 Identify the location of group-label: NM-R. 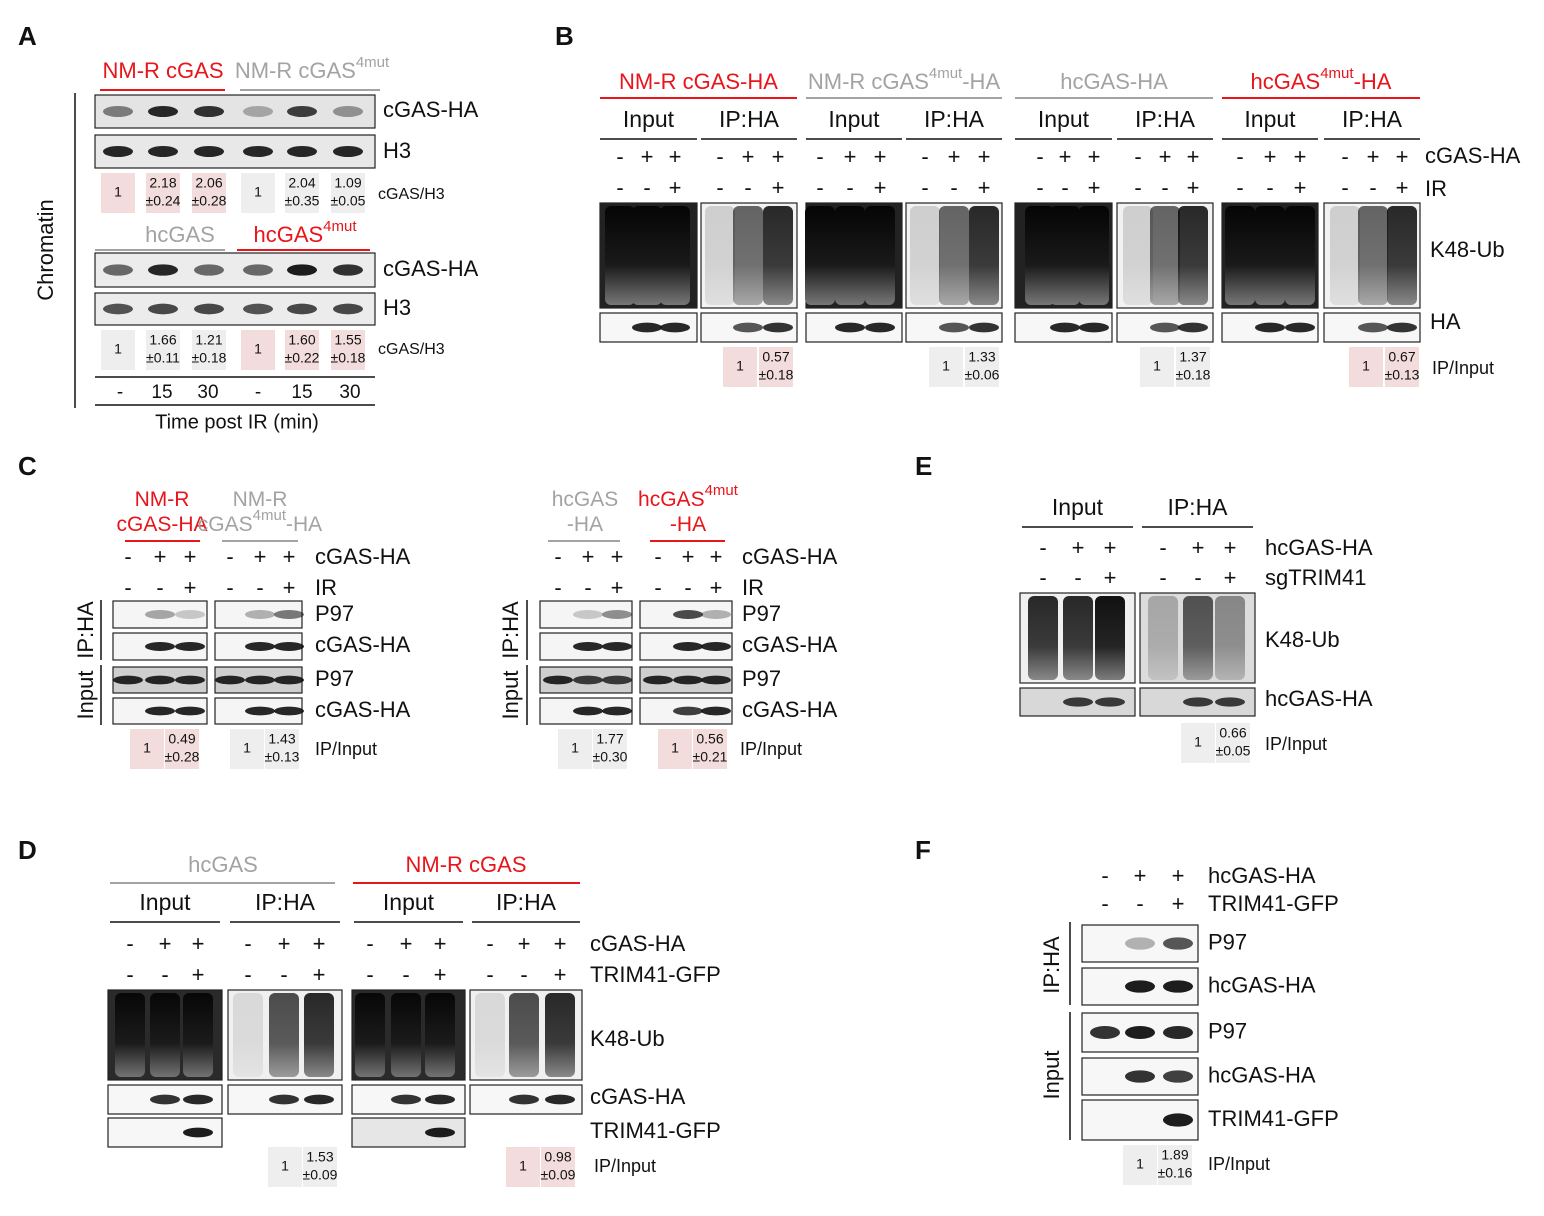
(162, 499).